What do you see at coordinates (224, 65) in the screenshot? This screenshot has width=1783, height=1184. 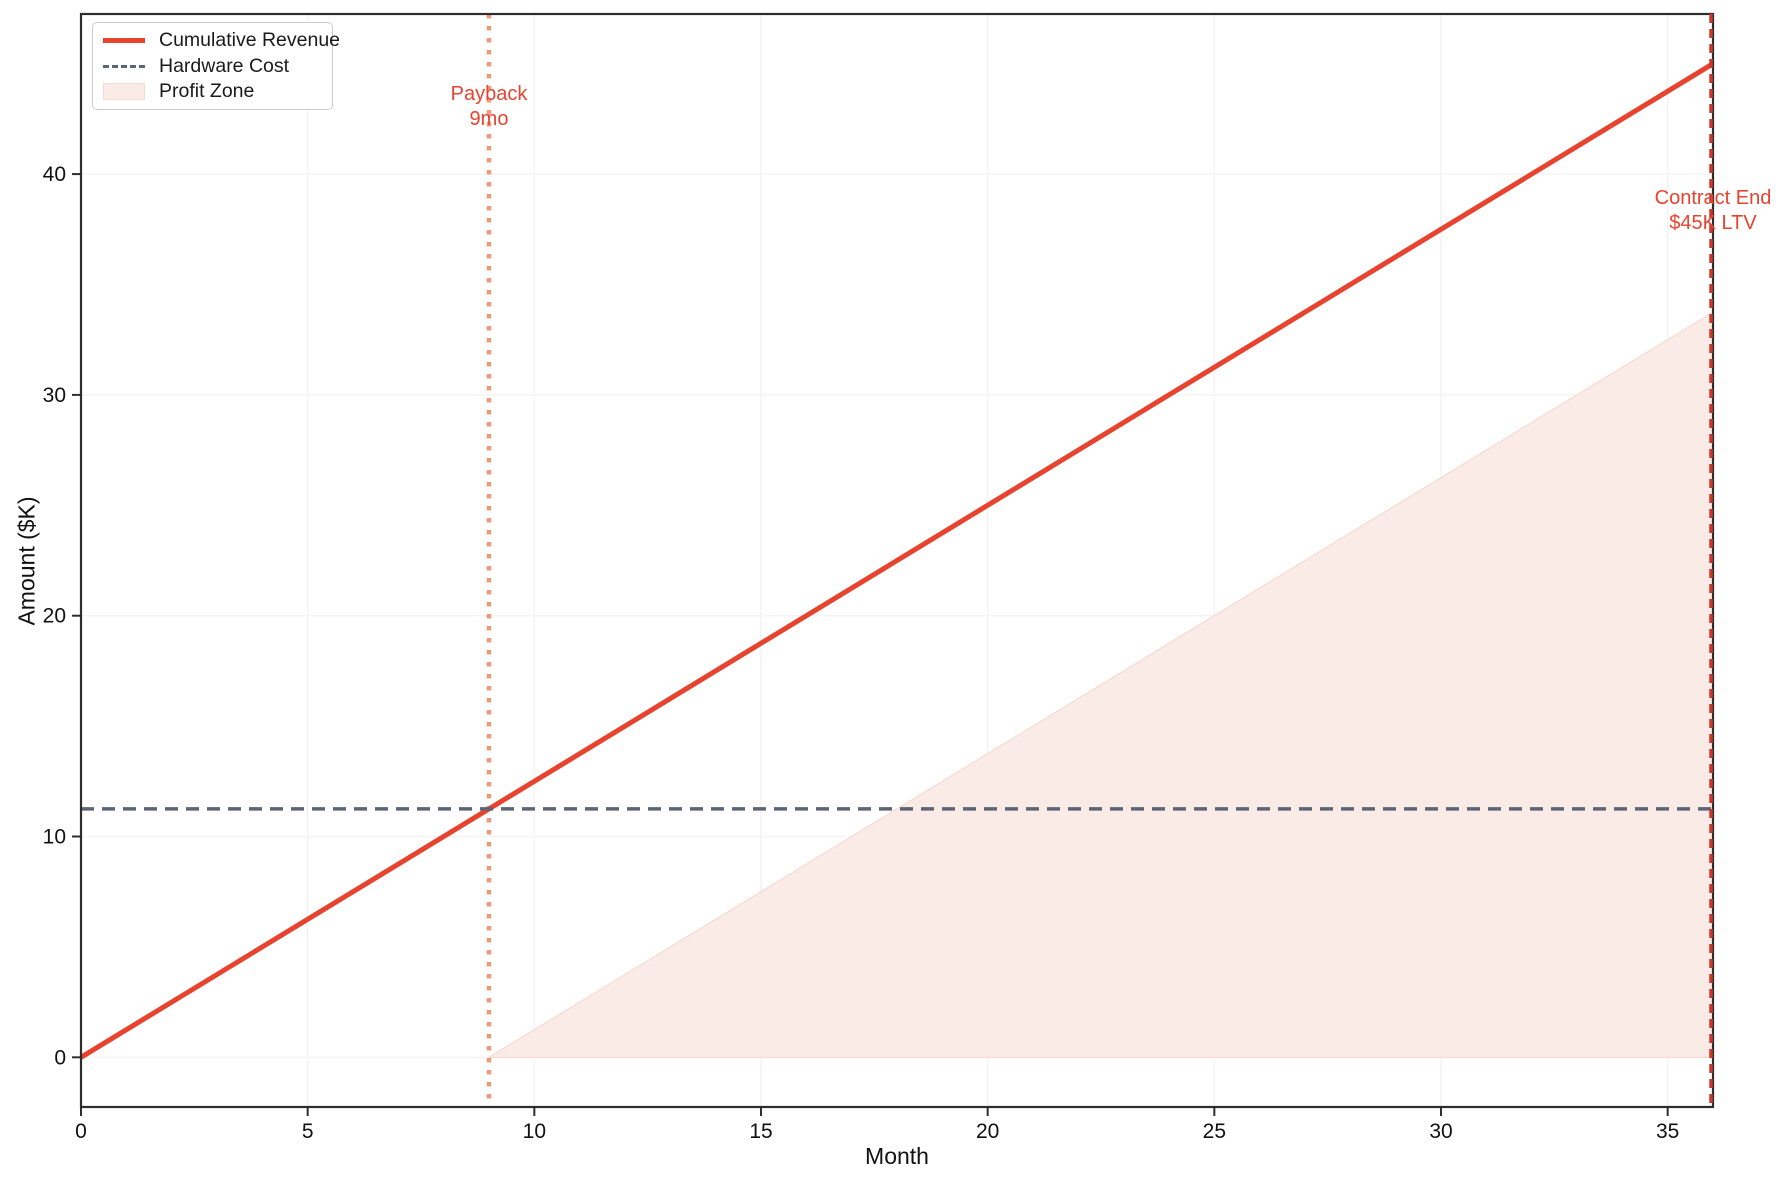 I see `legend-label: Hardware Cost` at bounding box center [224, 65].